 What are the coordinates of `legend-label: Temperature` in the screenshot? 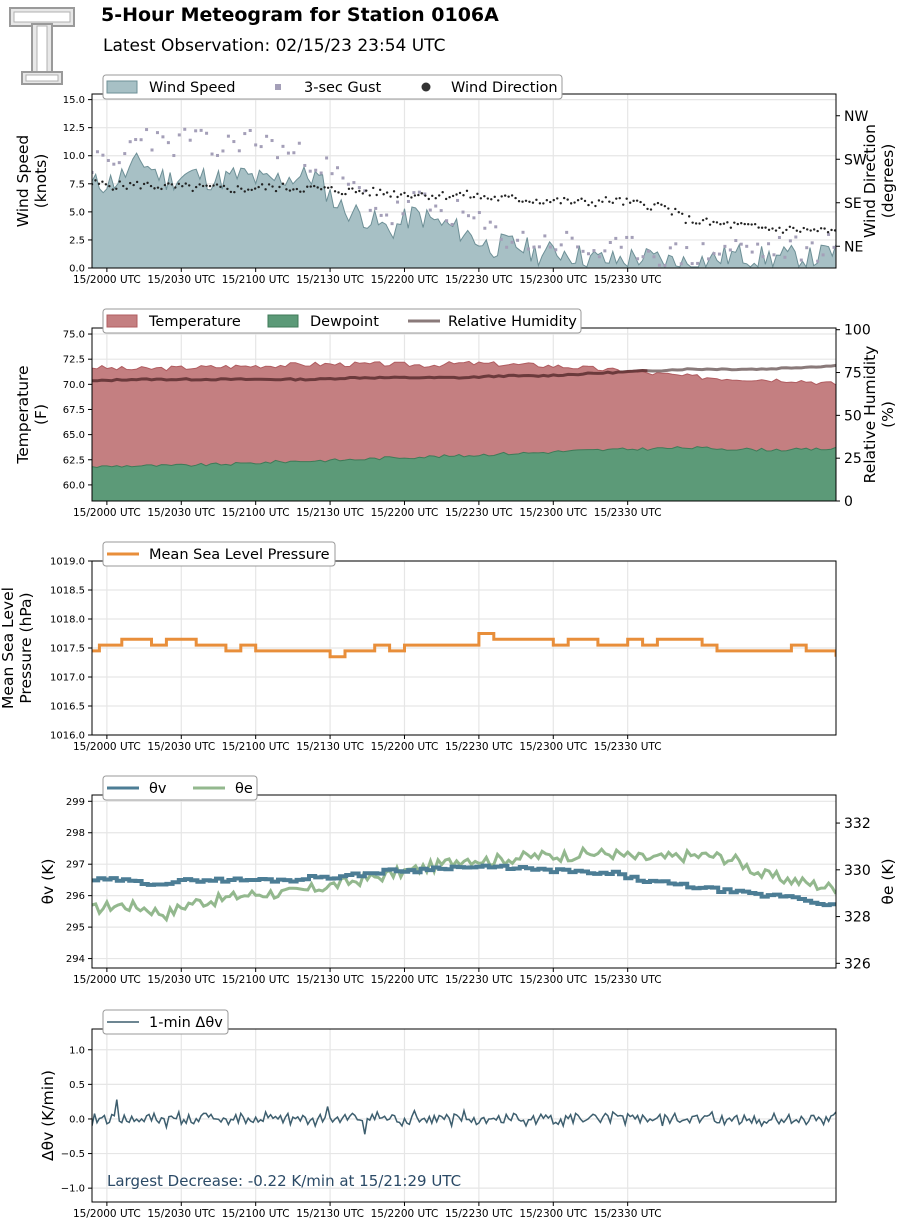 It's located at (194, 322).